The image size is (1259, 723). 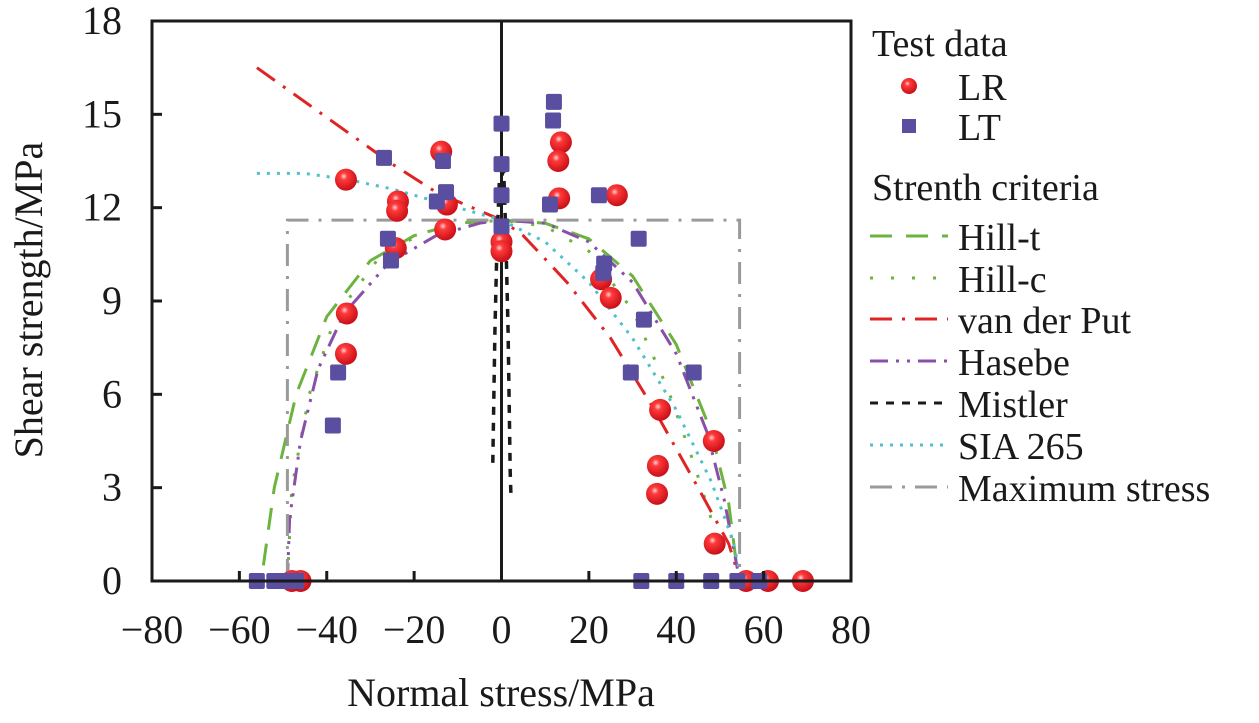 I want to click on legend-label: SIA 265, so click(x=1021, y=447).